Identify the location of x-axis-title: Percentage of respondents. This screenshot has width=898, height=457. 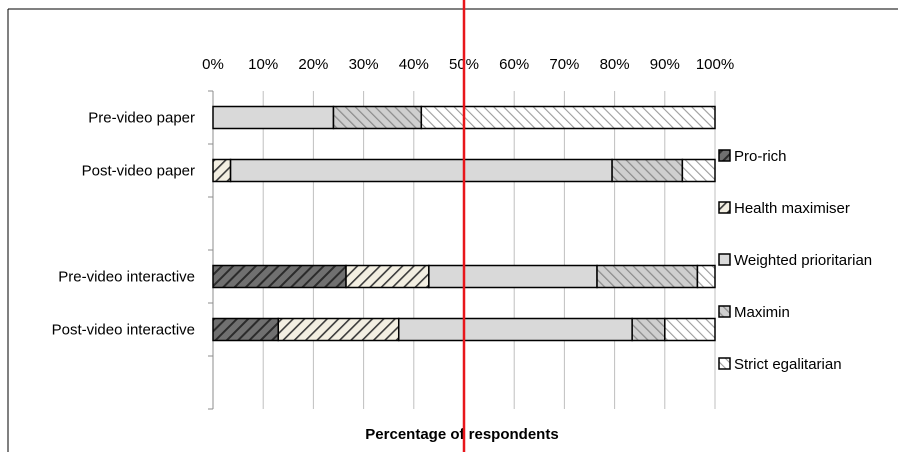
(461, 434).